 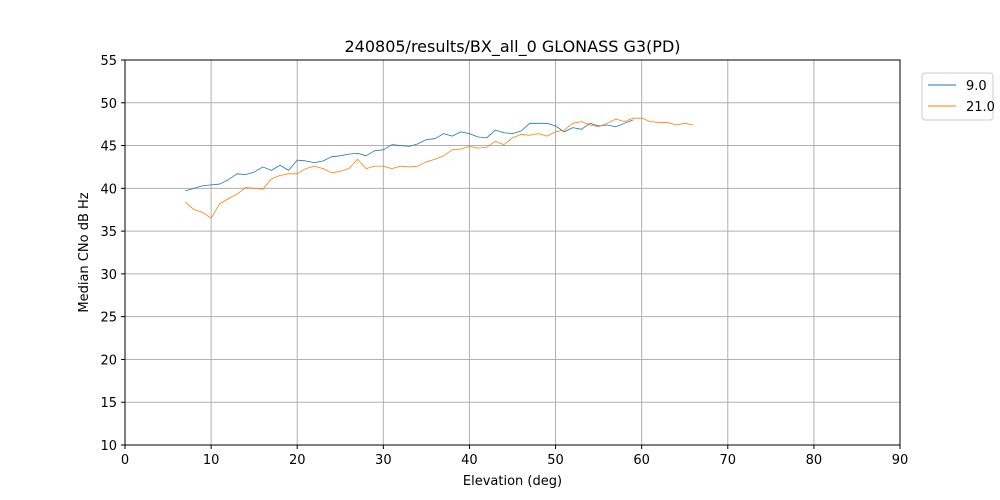 I want to click on x-tick-label: 60, so click(x=641, y=460).